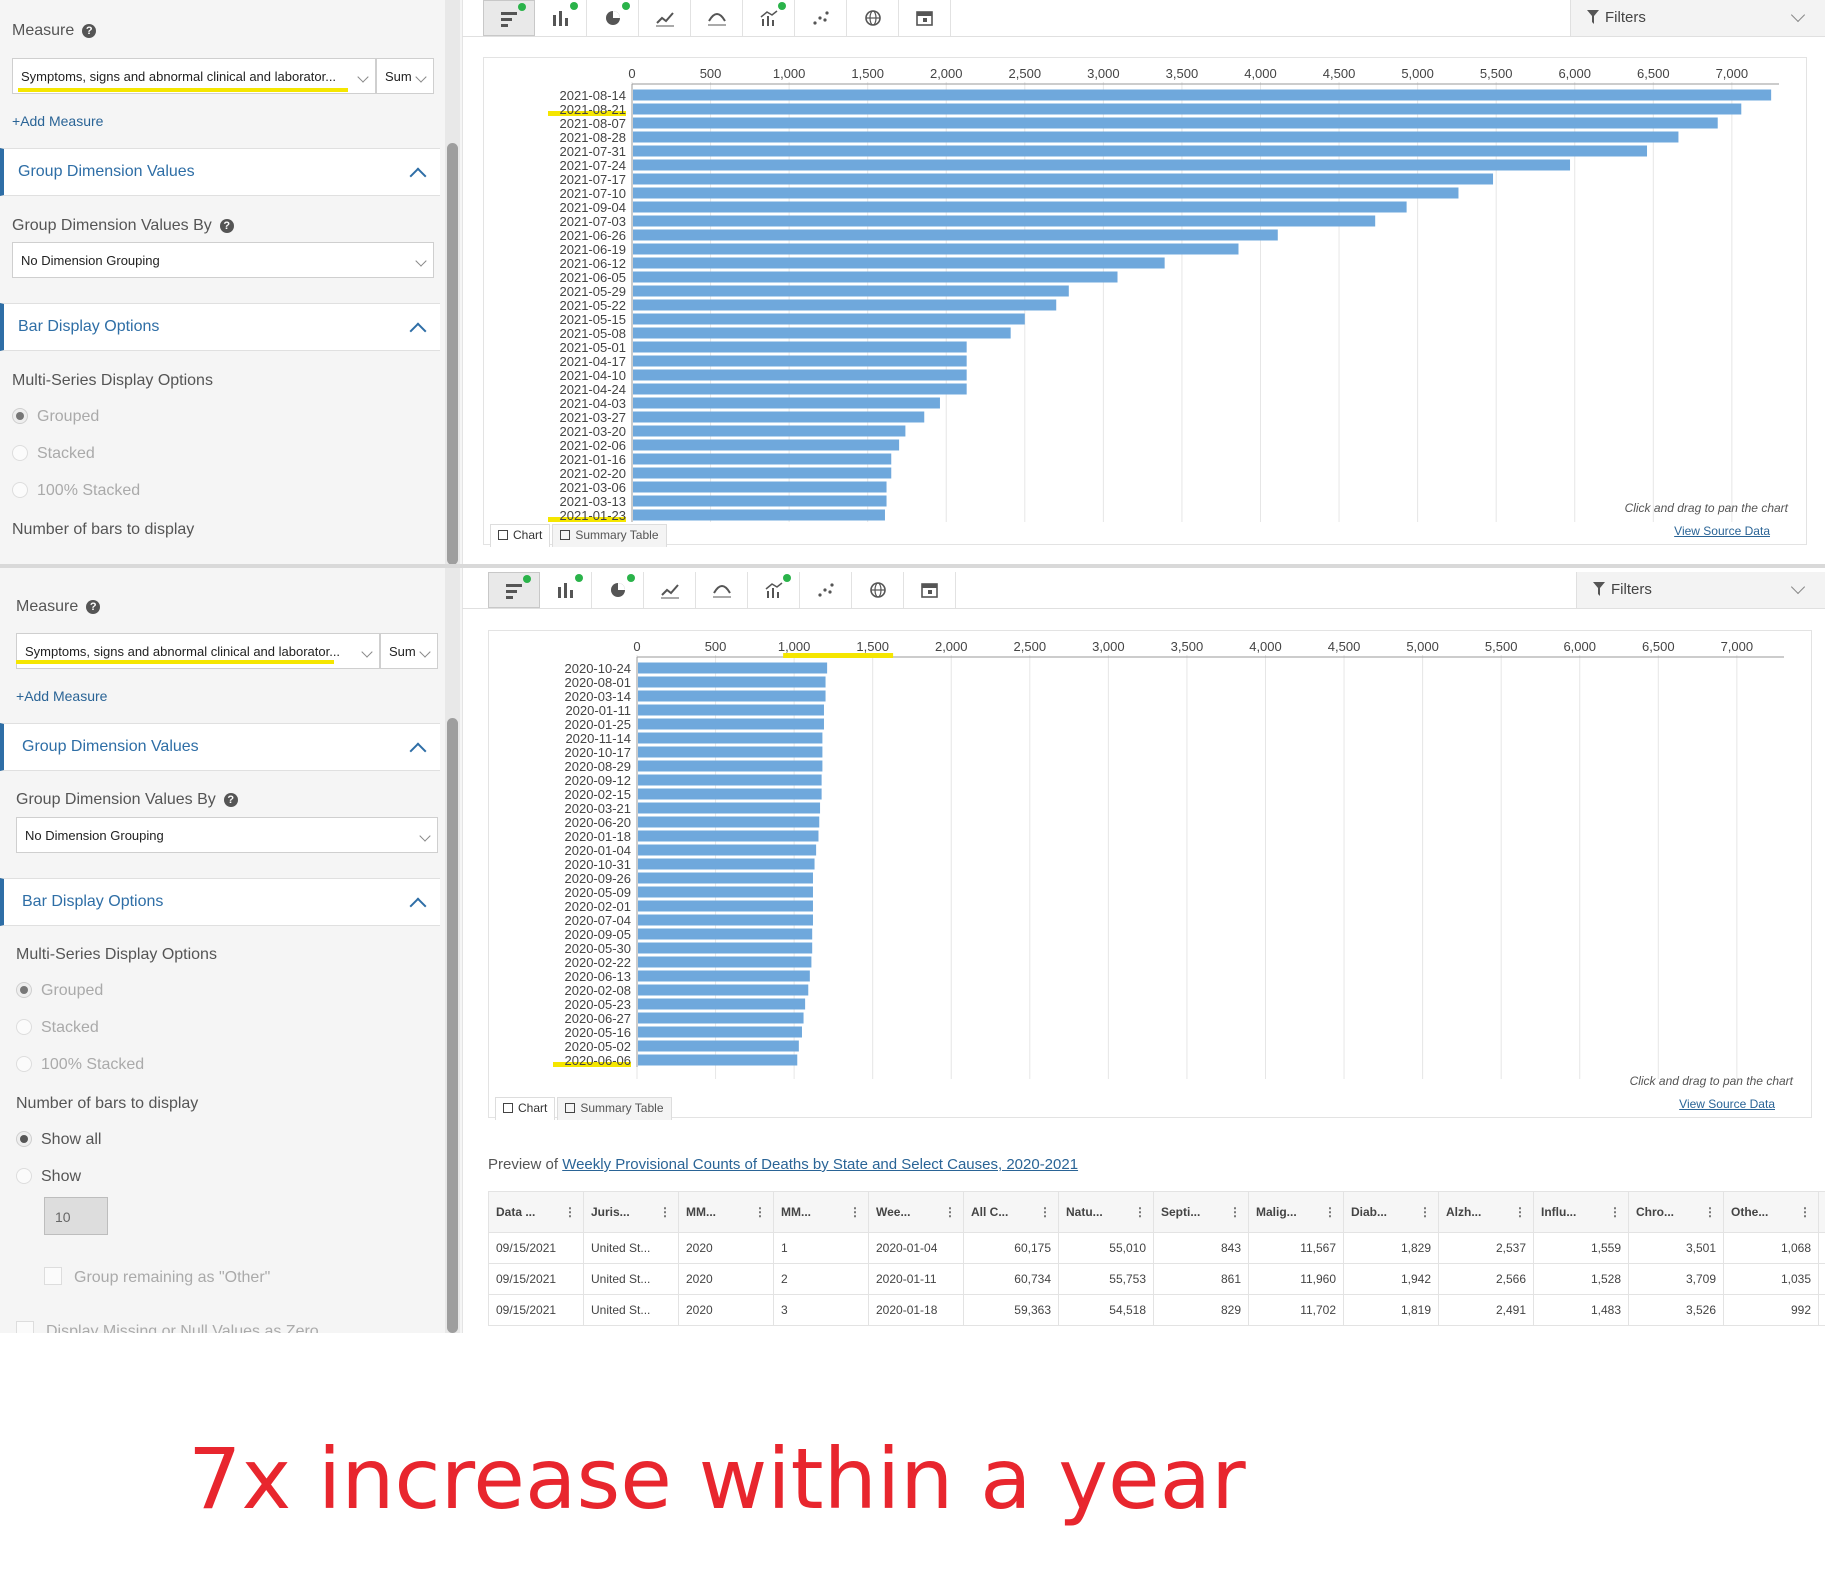  Describe the element at coordinates (76, 1216) in the screenshot. I see `bars-count-input: 10` at that location.